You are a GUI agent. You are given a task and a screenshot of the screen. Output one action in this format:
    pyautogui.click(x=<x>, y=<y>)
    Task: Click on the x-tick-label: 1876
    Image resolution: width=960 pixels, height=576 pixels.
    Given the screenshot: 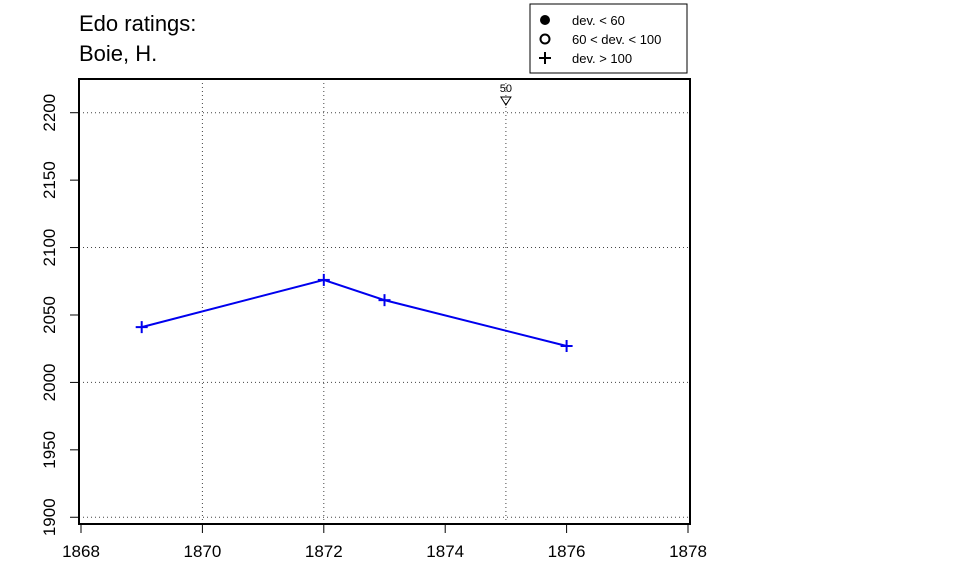 What is the action you would take?
    pyautogui.click(x=567, y=551)
    